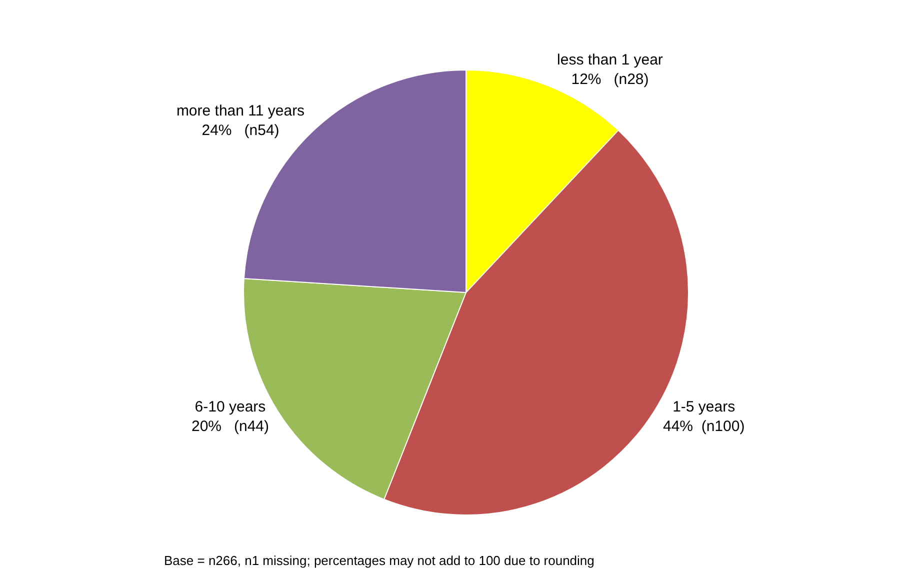 The width and height of the screenshot is (922, 585). I want to click on slice-label: more than 11 years, so click(240, 111).